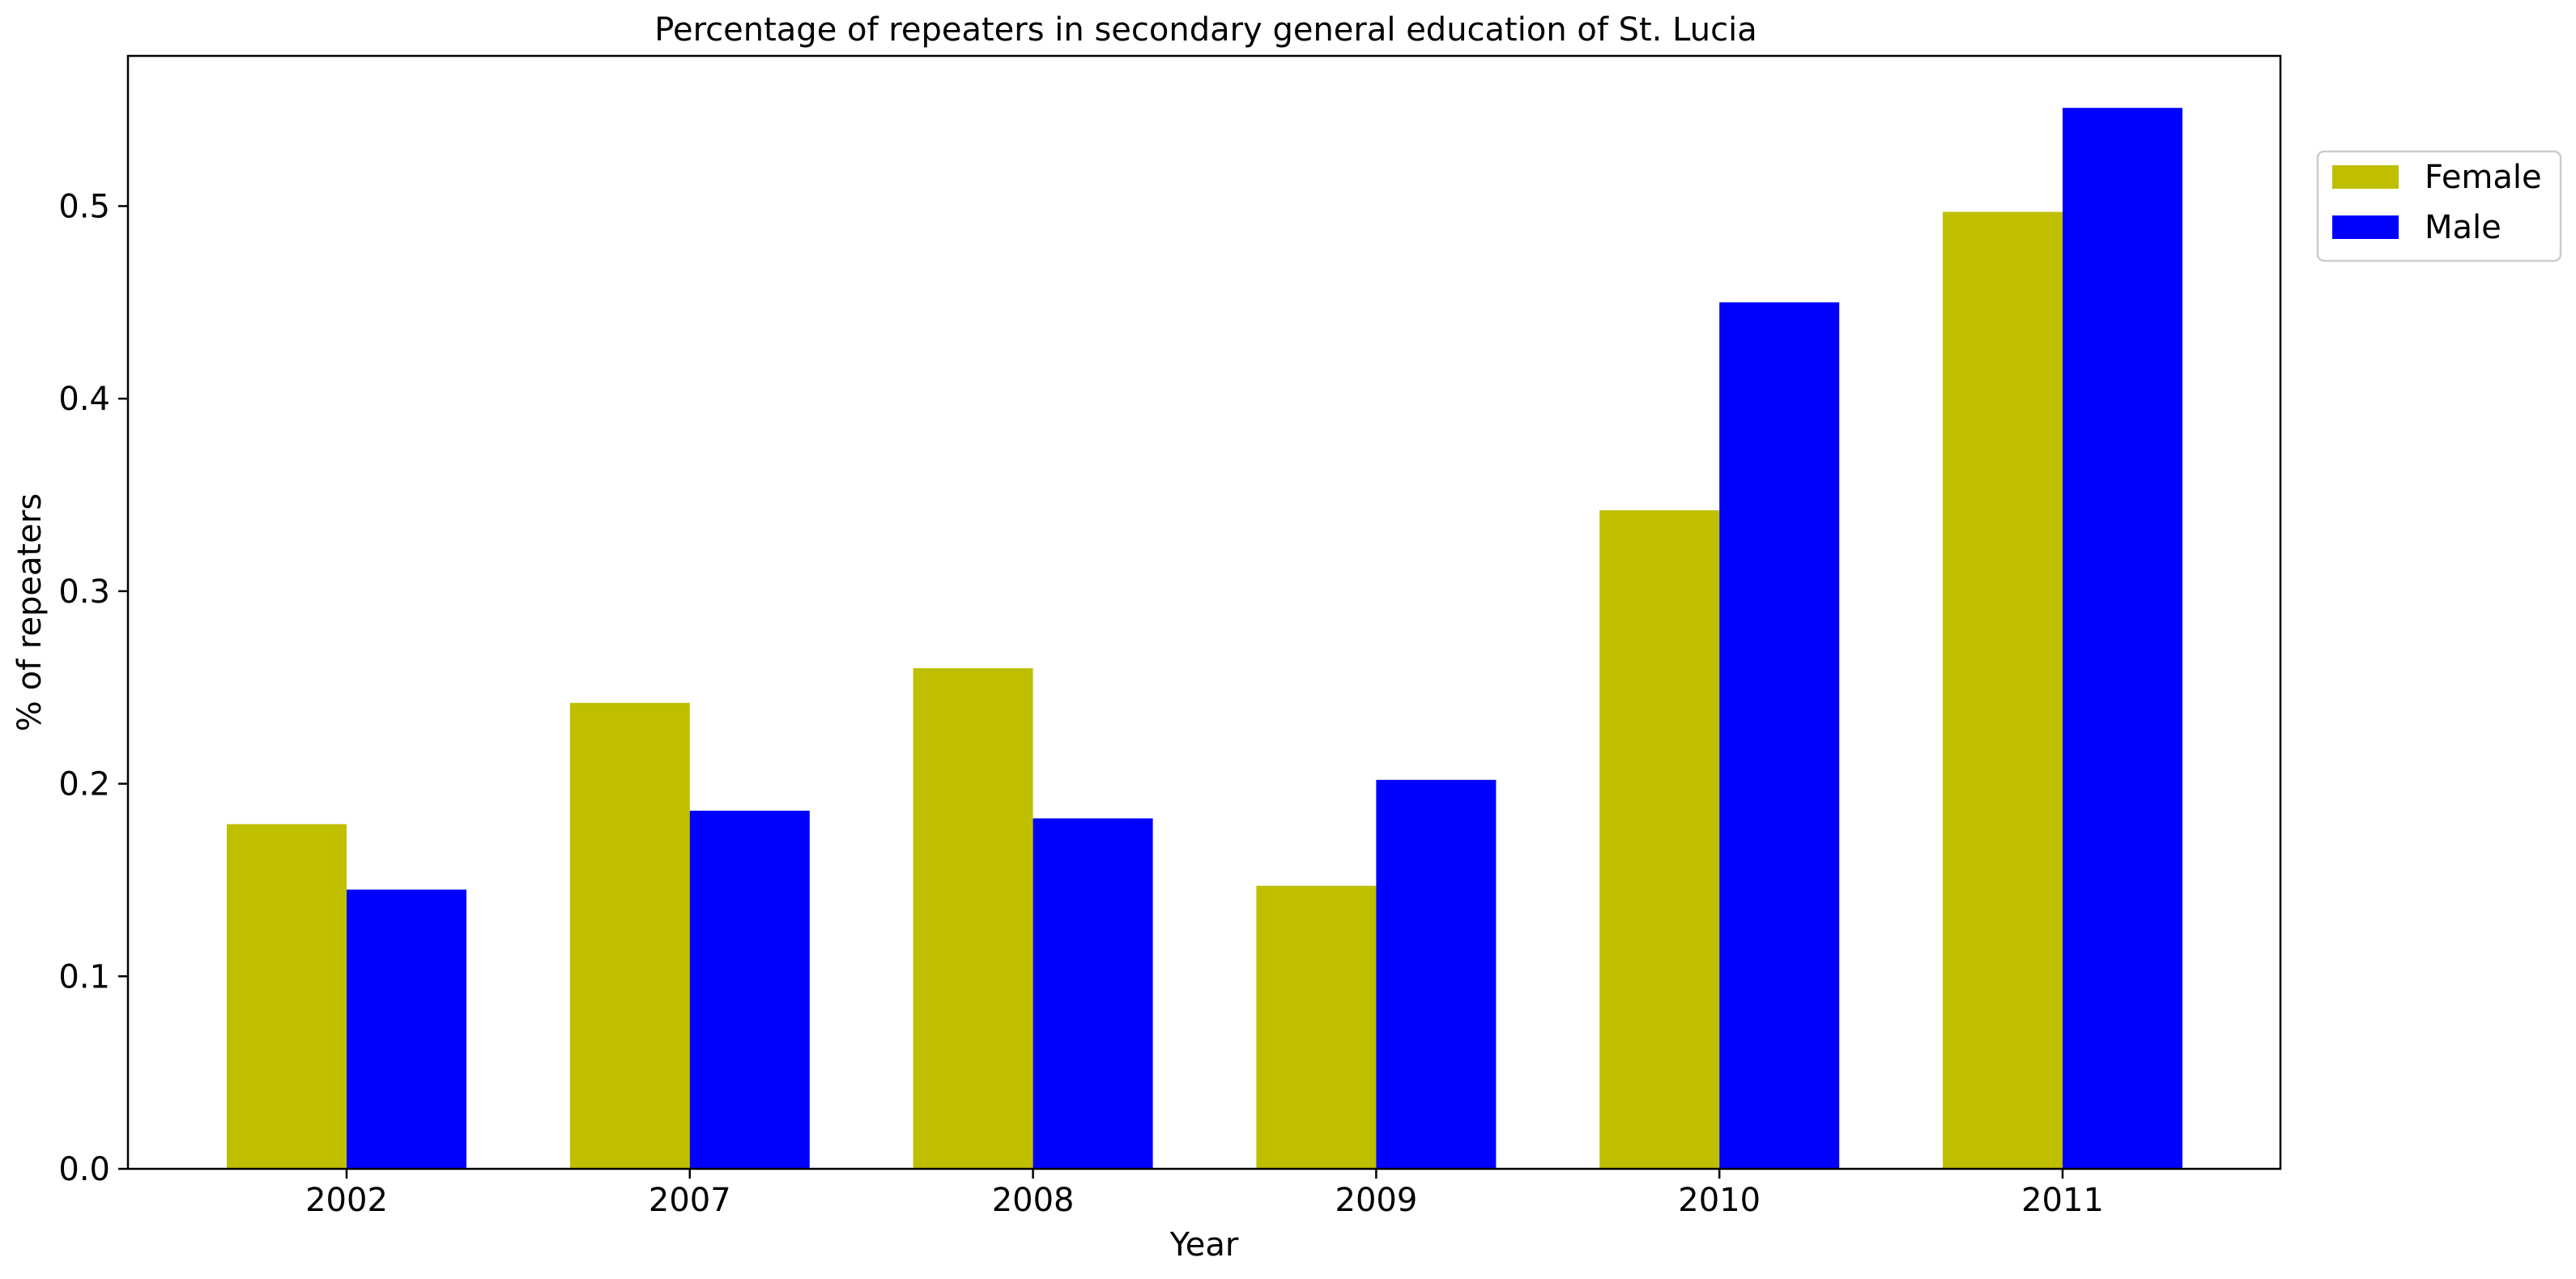  Describe the element at coordinates (690, 1200) in the screenshot. I see `x-tick-label: 2007` at that location.